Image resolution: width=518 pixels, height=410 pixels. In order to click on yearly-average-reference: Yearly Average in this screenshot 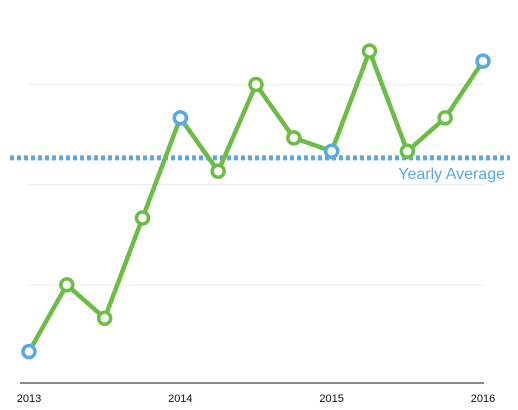, I will do `click(260, 169)`.